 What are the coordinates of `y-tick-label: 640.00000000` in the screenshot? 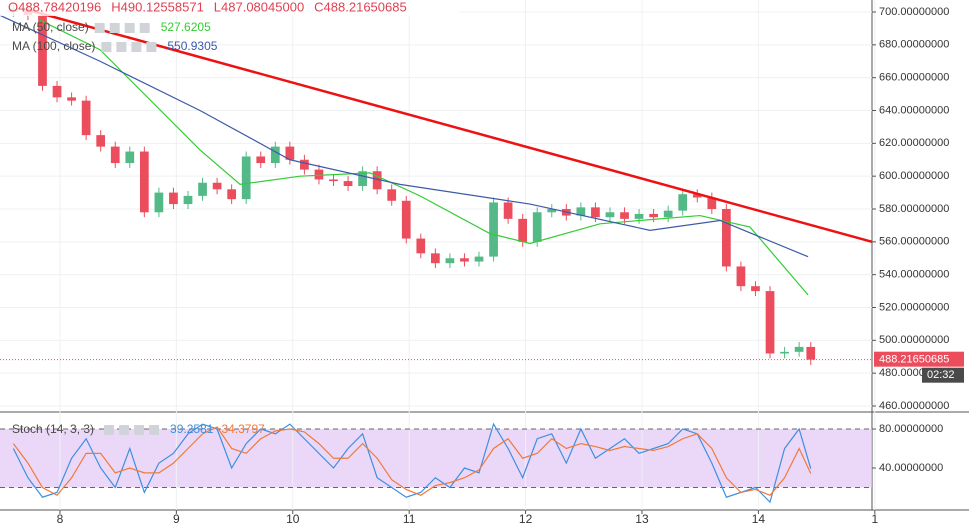 It's located at (914, 110).